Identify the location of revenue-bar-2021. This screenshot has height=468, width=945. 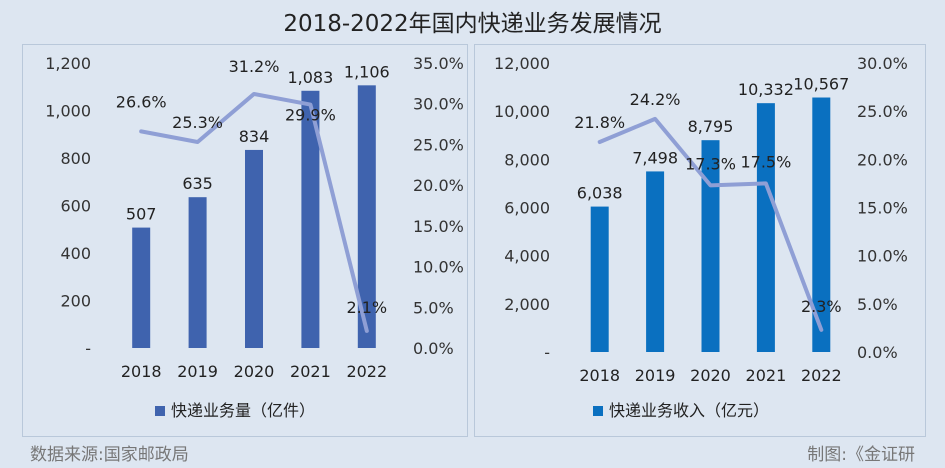
(765, 227).